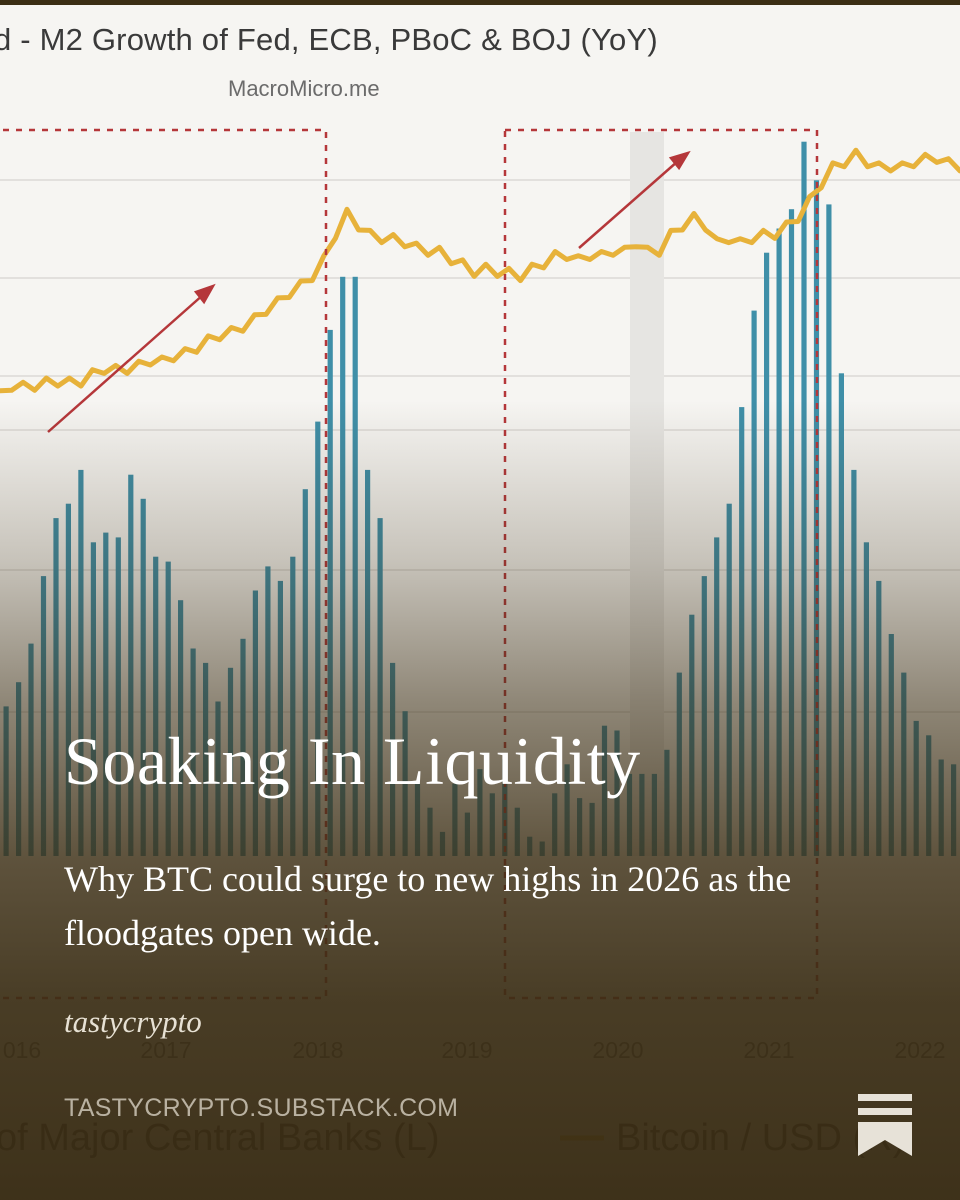  What do you see at coordinates (466, 1050) in the screenshot?
I see `x-tick-label: 2019` at bounding box center [466, 1050].